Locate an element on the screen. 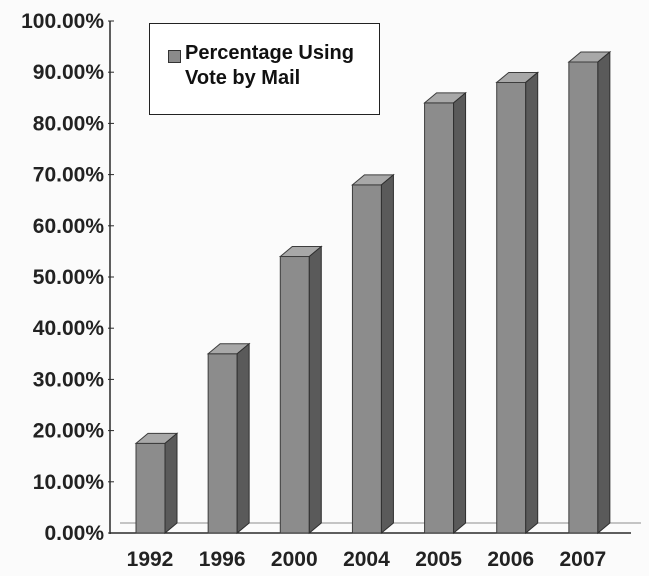 This screenshot has height=576, width=649. x-tick-label: 1996 is located at coordinates (222, 559).